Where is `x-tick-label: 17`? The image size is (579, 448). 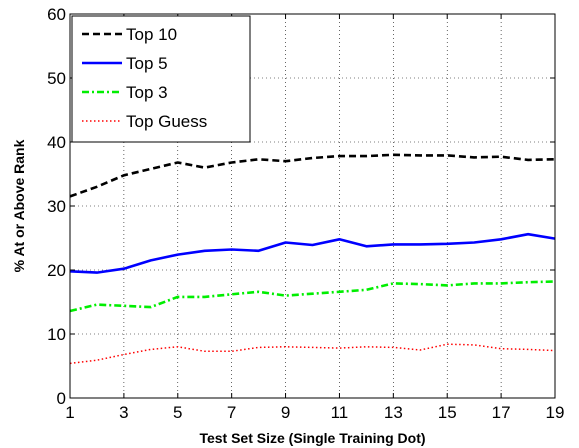
x-tick-label: 17 is located at coordinates (501, 412).